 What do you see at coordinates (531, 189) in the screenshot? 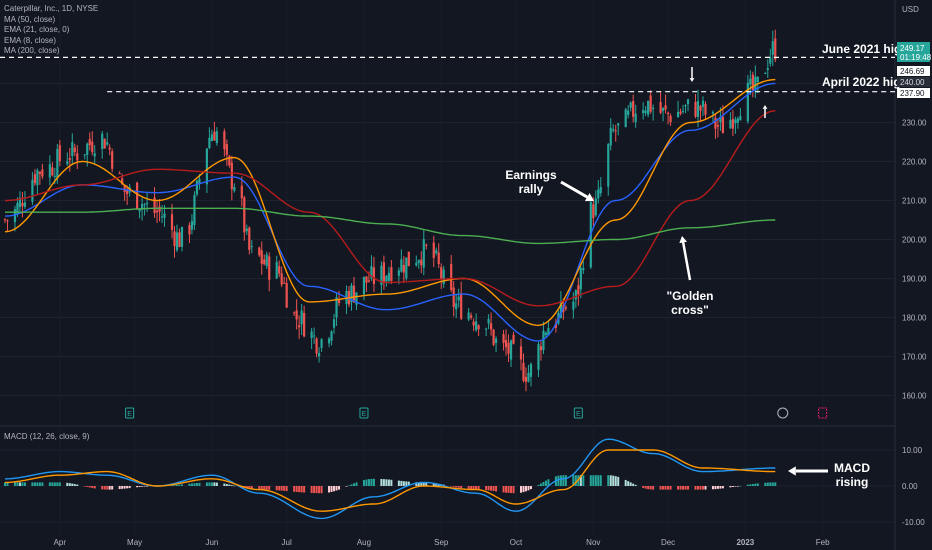
I see `earnings-label-2: rally` at bounding box center [531, 189].